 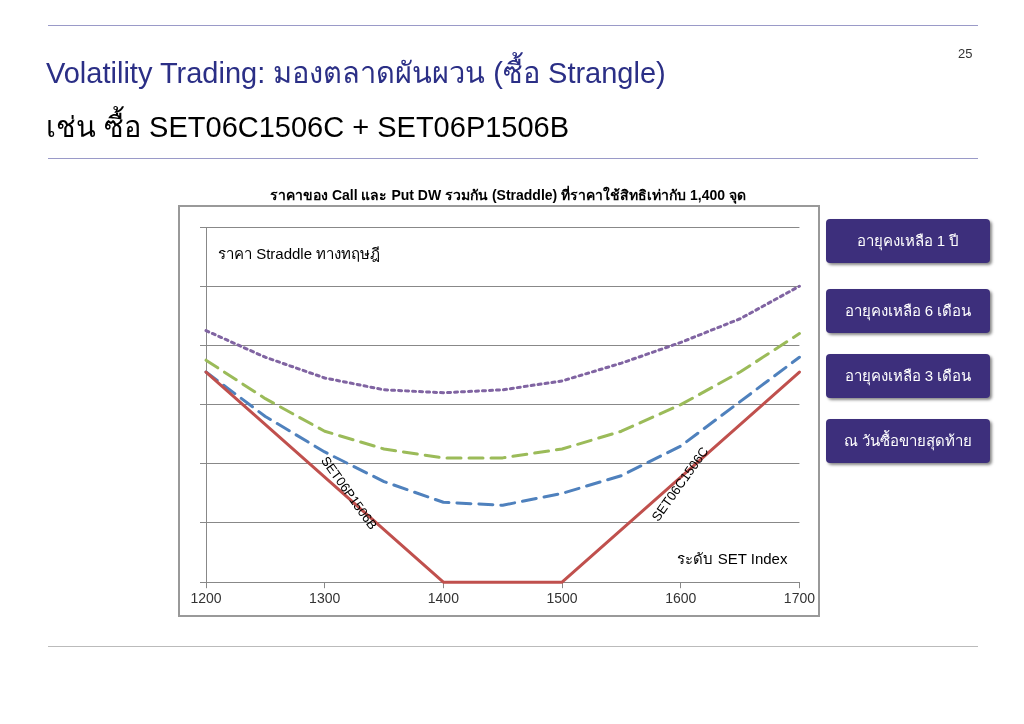 I want to click on x-tick-label: 1500, so click(x=562, y=598).